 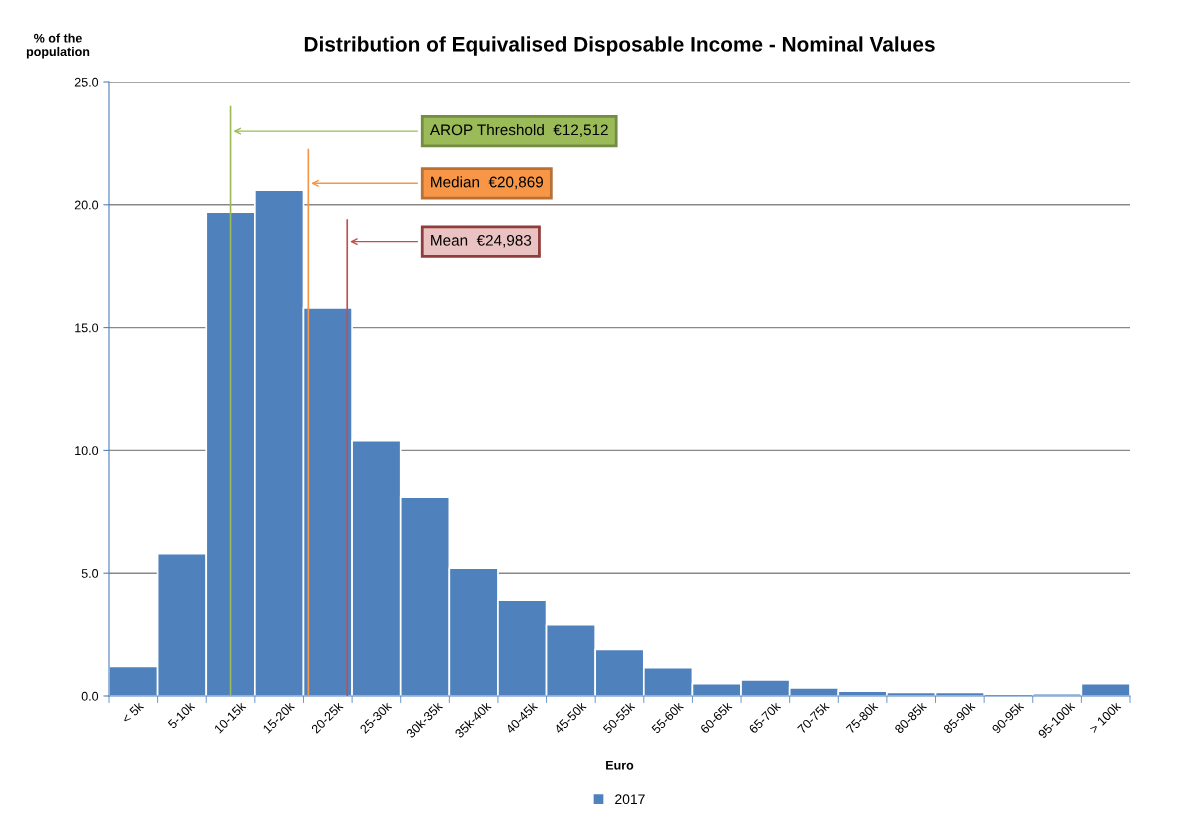 I want to click on ref-line-label: Median €20,869, so click(x=487, y=183).